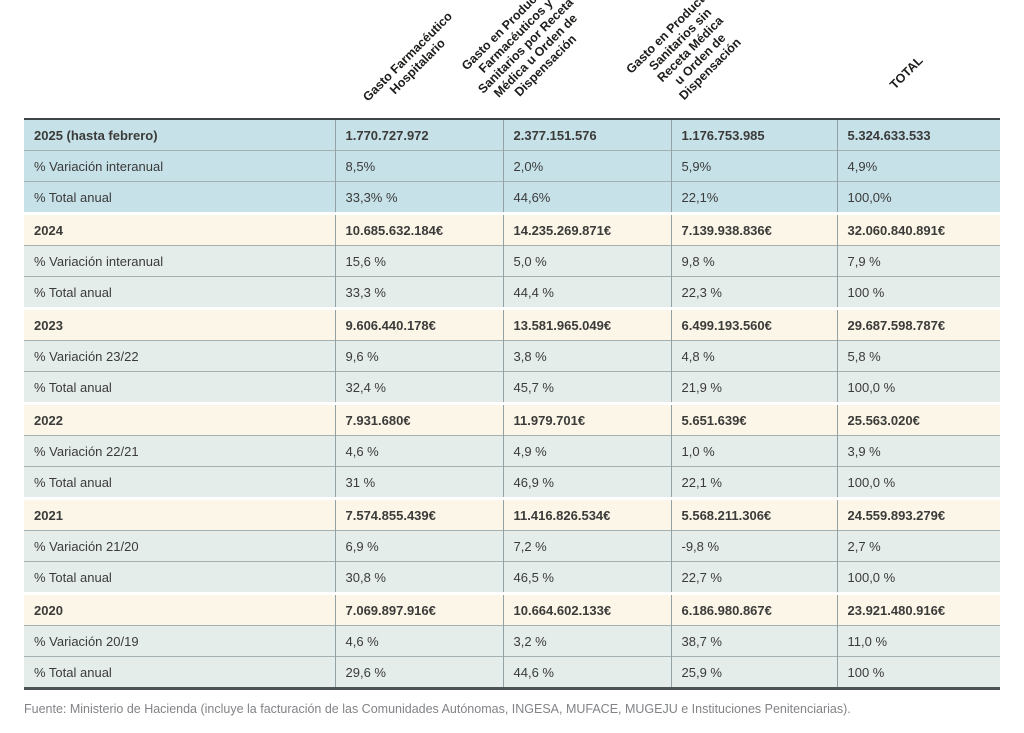 This screenshot has width=1024, height=733. I want to click on value-cell: 23.921.480.916€, so click(918, 609).